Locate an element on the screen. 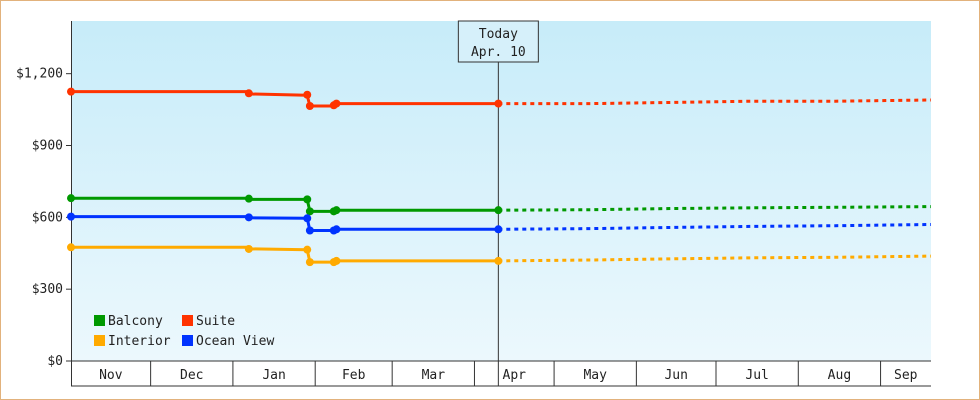  x-tick-label: May is located at coordinates (595, 375).